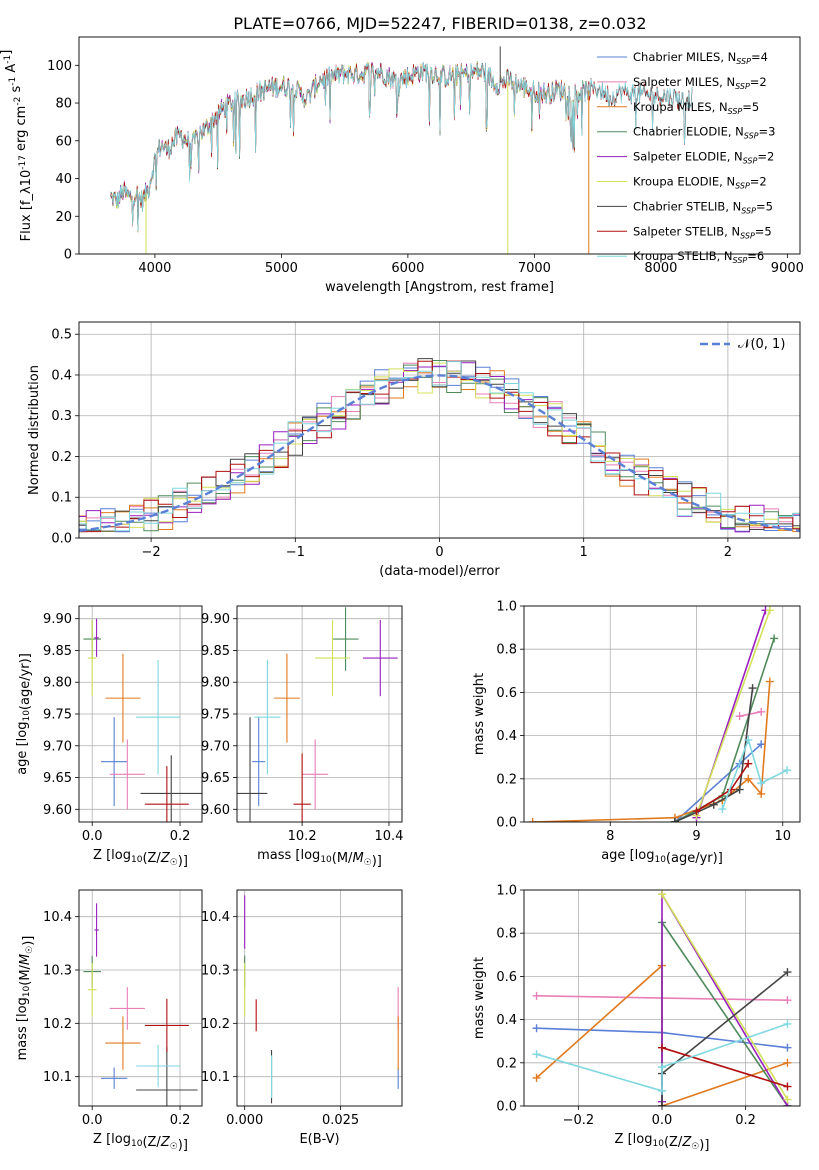 This screenshot has width=819, height=1170. I want to click on x-tick-label: 2, so click(728, 552).